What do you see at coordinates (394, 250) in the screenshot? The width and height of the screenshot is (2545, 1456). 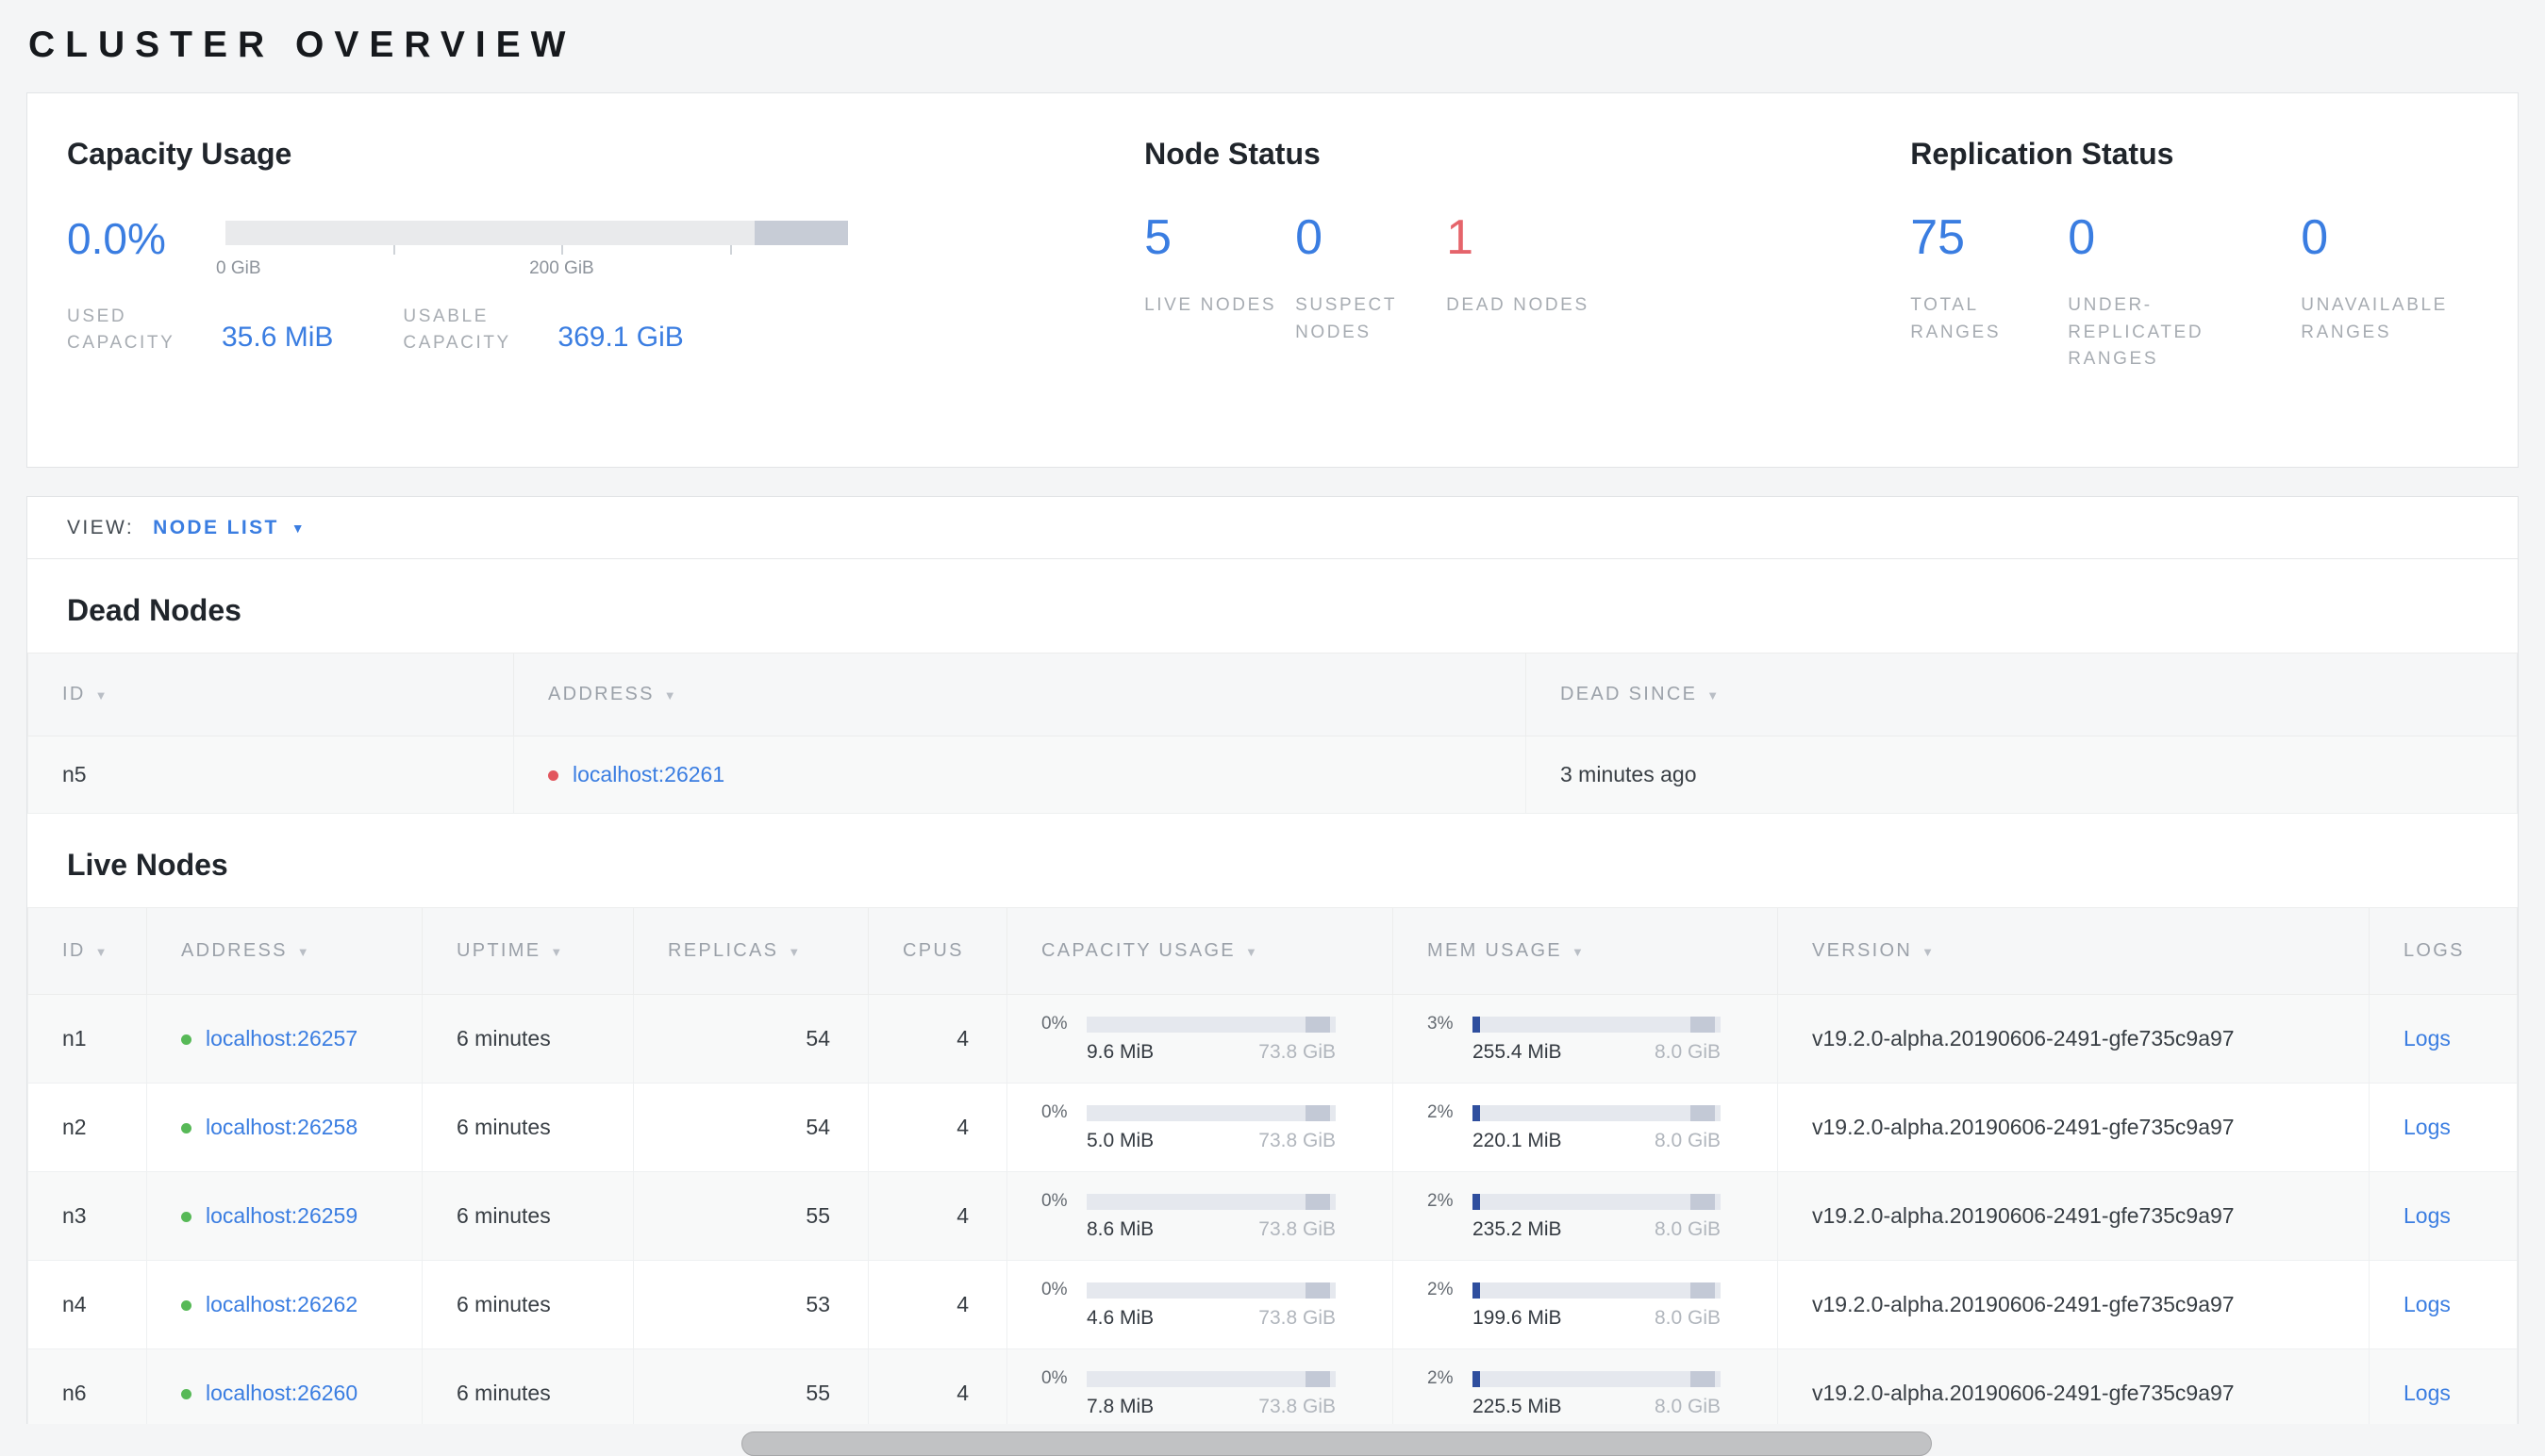 I see `axis-tick` at bounding box center [394, 250].